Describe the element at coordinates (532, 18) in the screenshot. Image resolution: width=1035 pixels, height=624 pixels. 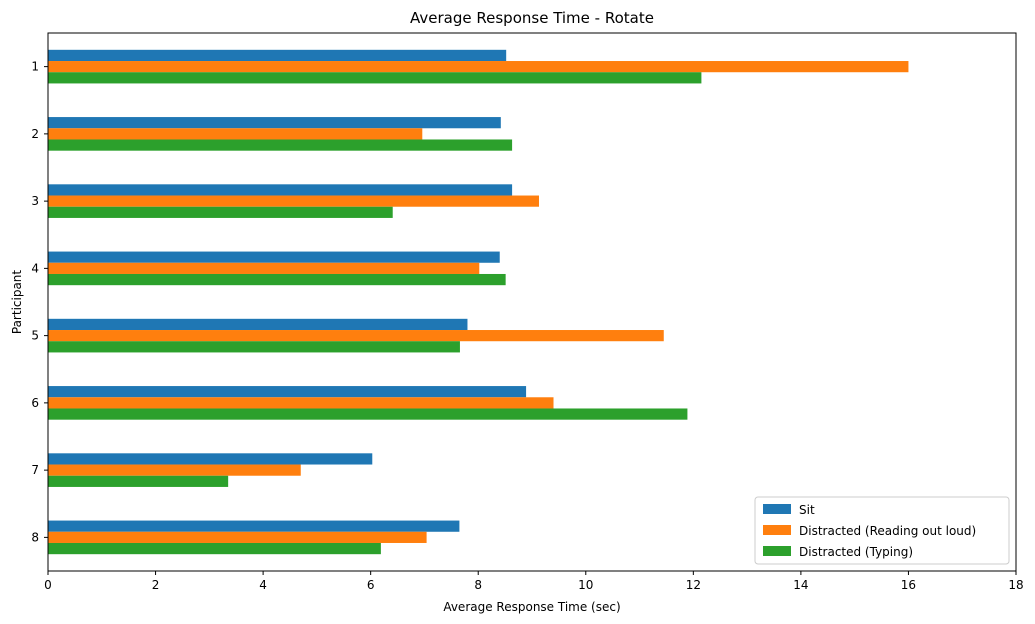
I see `chart-title: Average Response Time - Rotate` at that location.